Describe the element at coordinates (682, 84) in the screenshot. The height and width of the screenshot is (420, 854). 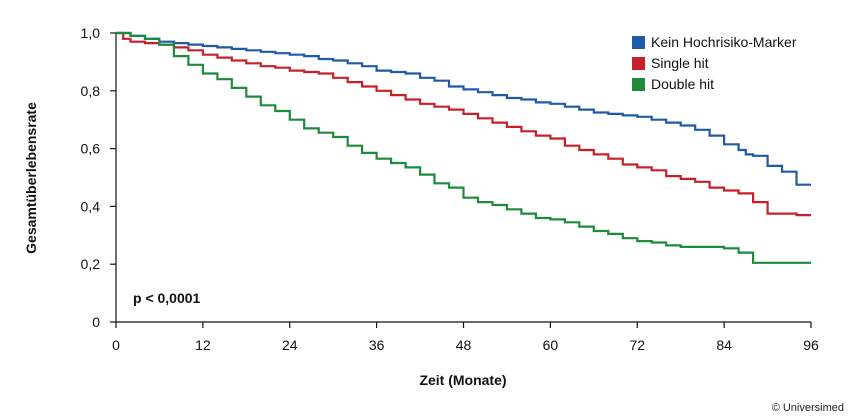
I see `legend-label-3: Double hit` at that location.